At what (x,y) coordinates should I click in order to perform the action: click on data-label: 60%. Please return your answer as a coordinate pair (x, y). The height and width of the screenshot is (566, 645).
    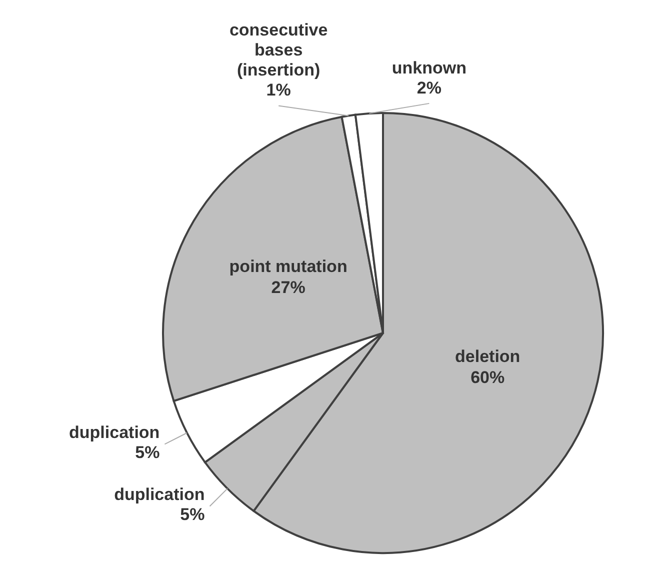
    Looking at the image, I should click on (487, 377).